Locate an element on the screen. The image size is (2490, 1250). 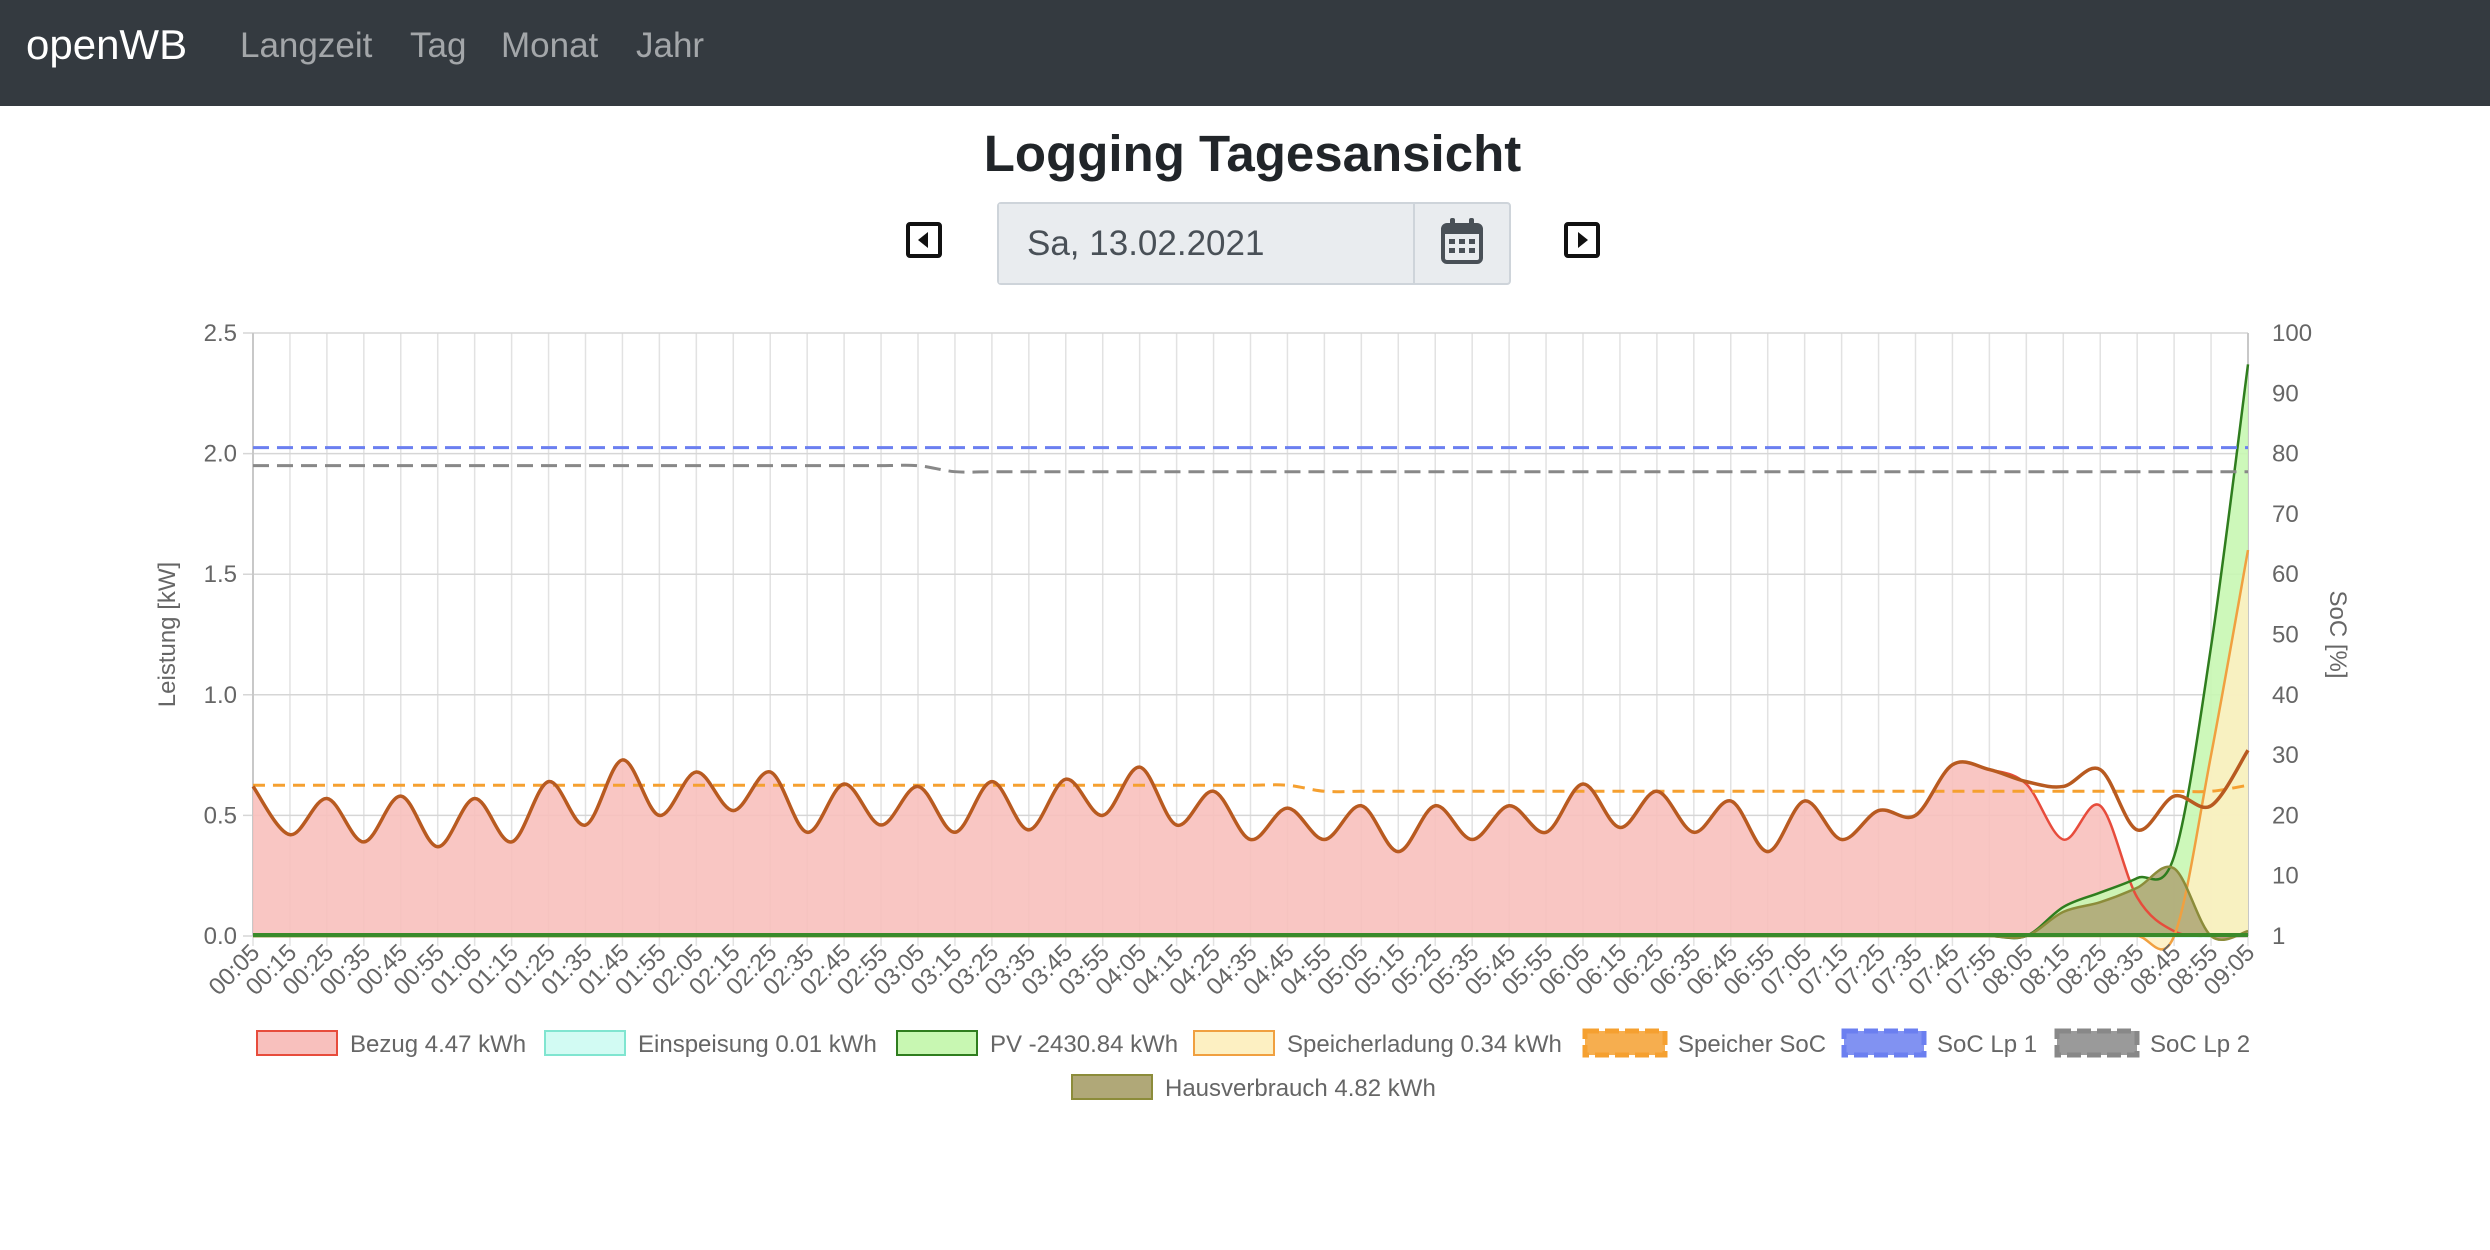
date-input is located at coordinates (1207, 243).